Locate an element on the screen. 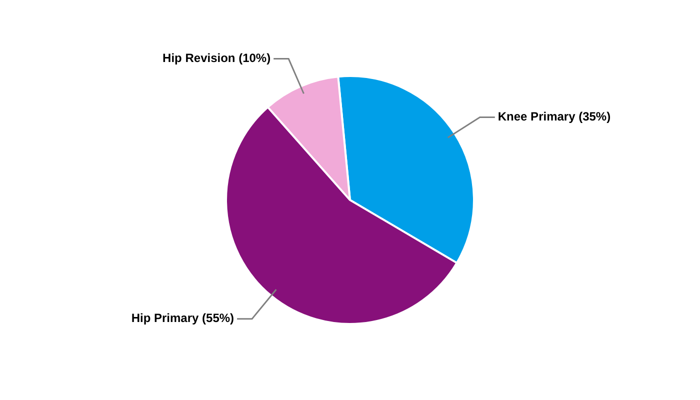 The height and width of the screenshot is (400, 700). slice-label: Hip Revision (10%) is located at coordinates (216, 58).